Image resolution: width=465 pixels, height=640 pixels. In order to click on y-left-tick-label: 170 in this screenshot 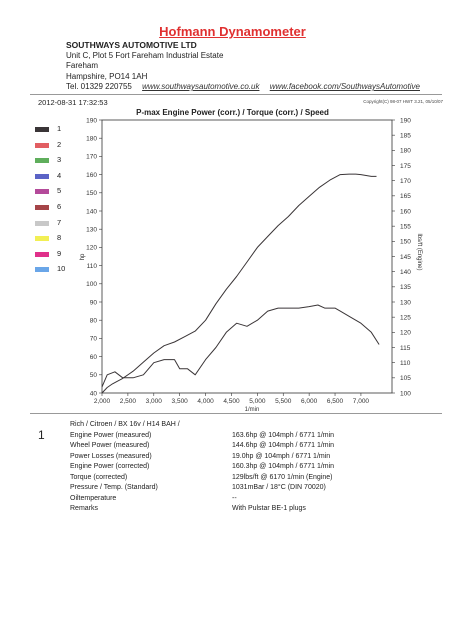, I will do `click(91, 157)`.